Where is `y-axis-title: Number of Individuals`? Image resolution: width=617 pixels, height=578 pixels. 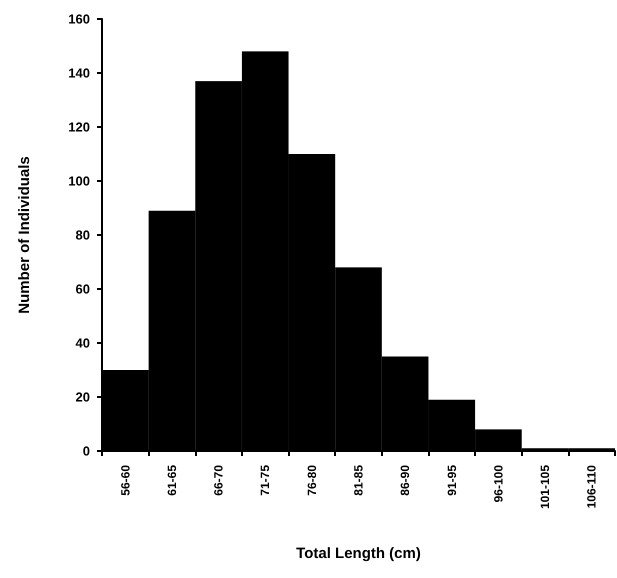
y-axis-title: Number of Individuals is located at coordinates (24, 235).